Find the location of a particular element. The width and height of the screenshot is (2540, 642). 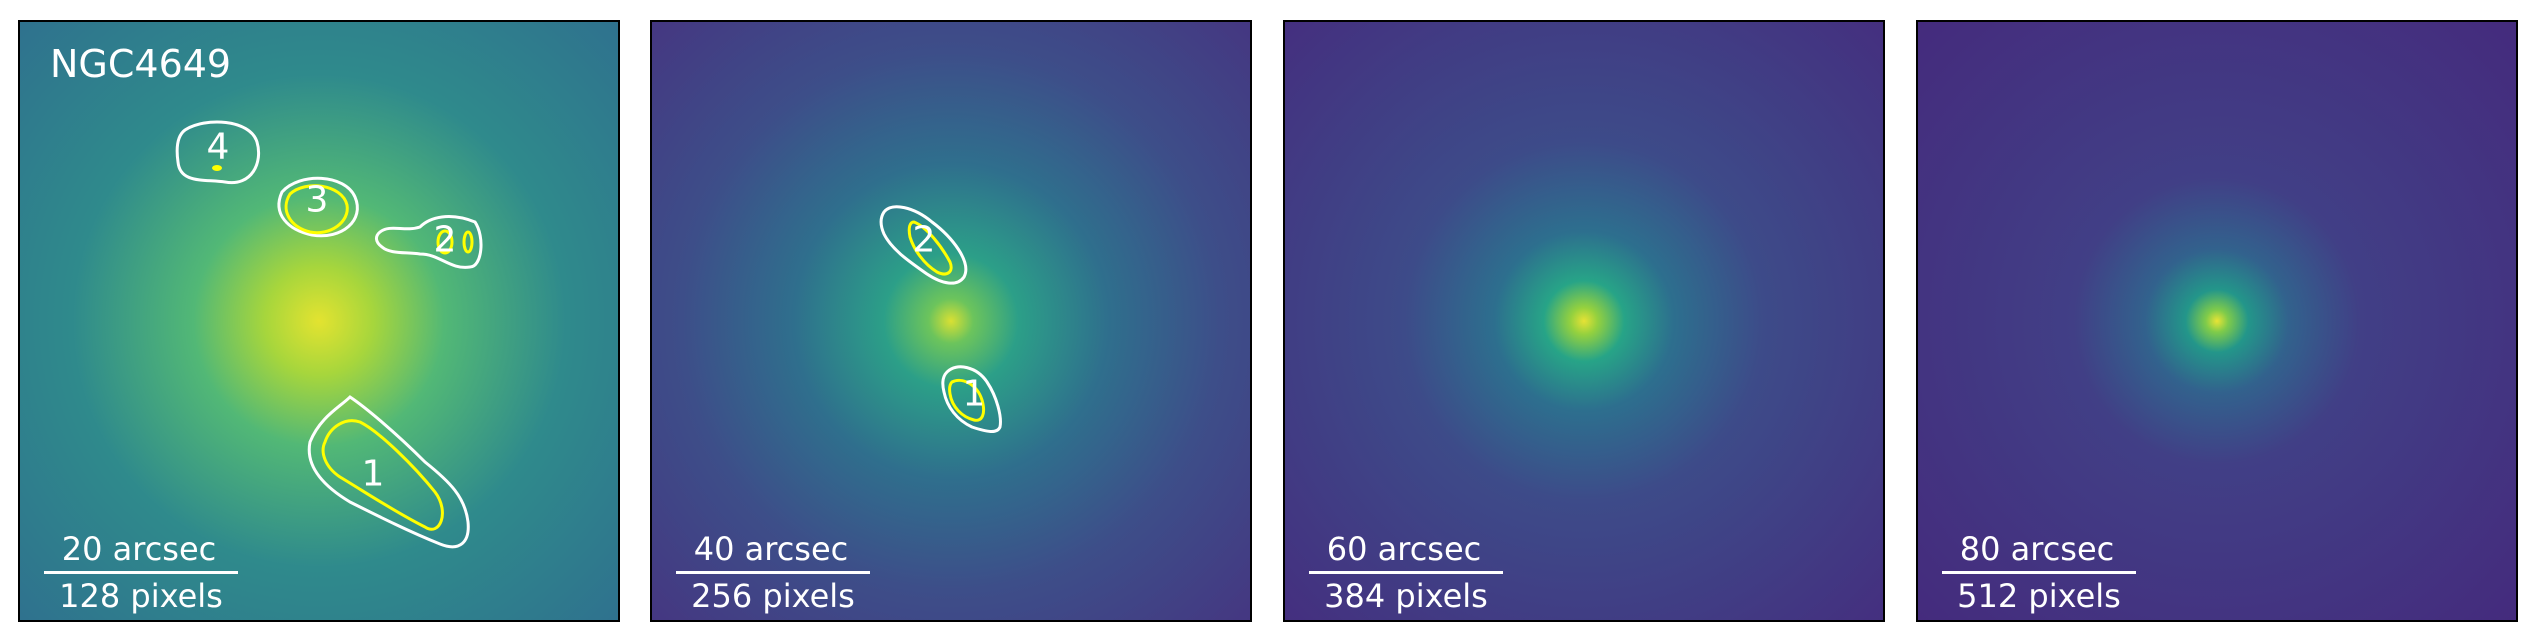

scale-bar-arcsec: 20 arcsec is located at coordinates (139, 549).